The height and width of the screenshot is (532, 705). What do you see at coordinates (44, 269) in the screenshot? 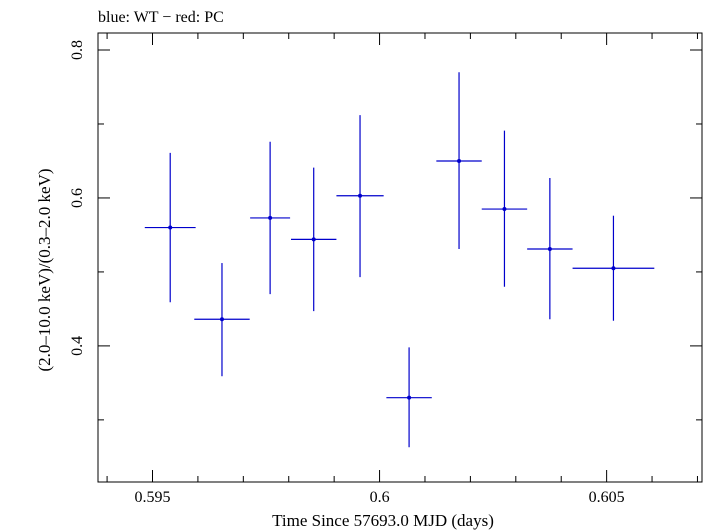
I see `y-axis-label: (2.0–10.0 keV)/(0.3–2.0 keV)` at bounding box center [44, 269].